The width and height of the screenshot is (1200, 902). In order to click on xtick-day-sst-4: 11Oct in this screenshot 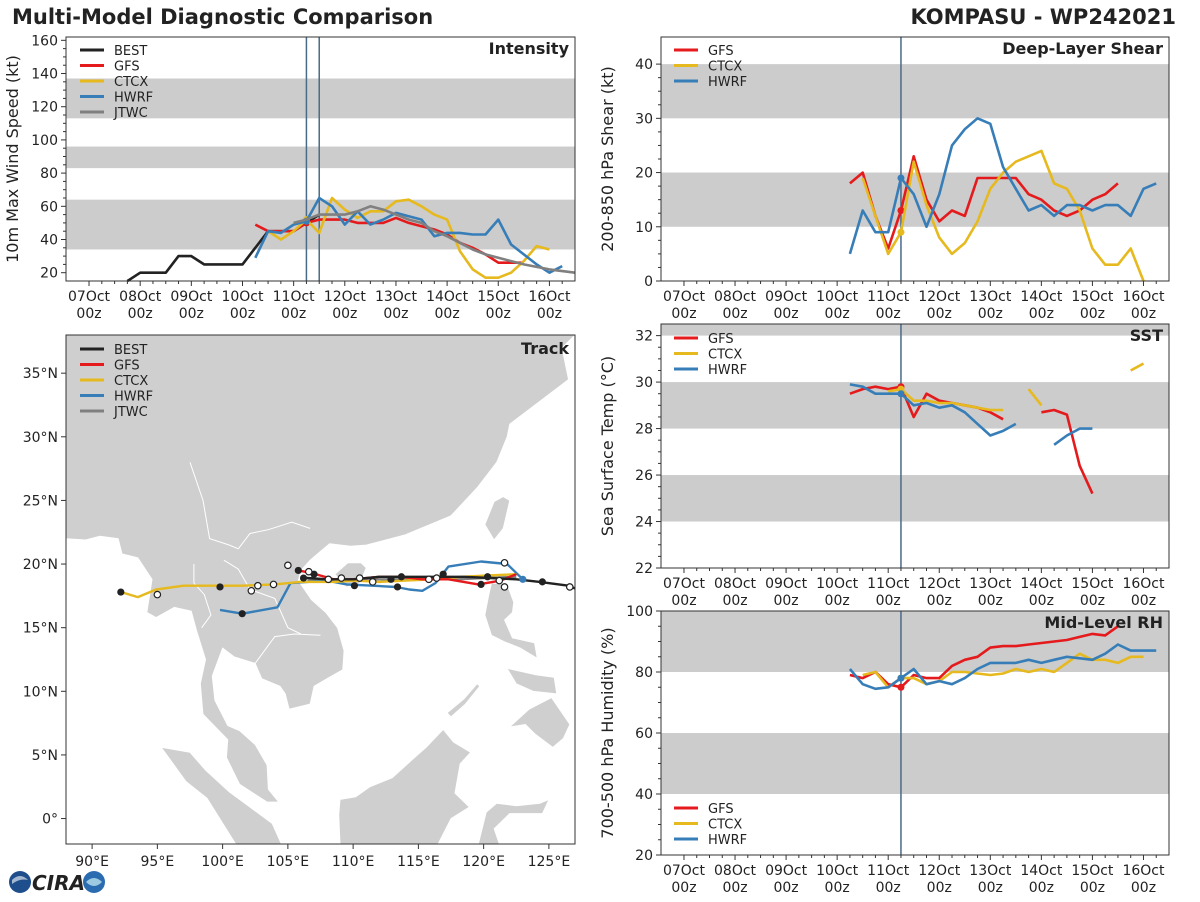, I will do `click(888, 584)`.